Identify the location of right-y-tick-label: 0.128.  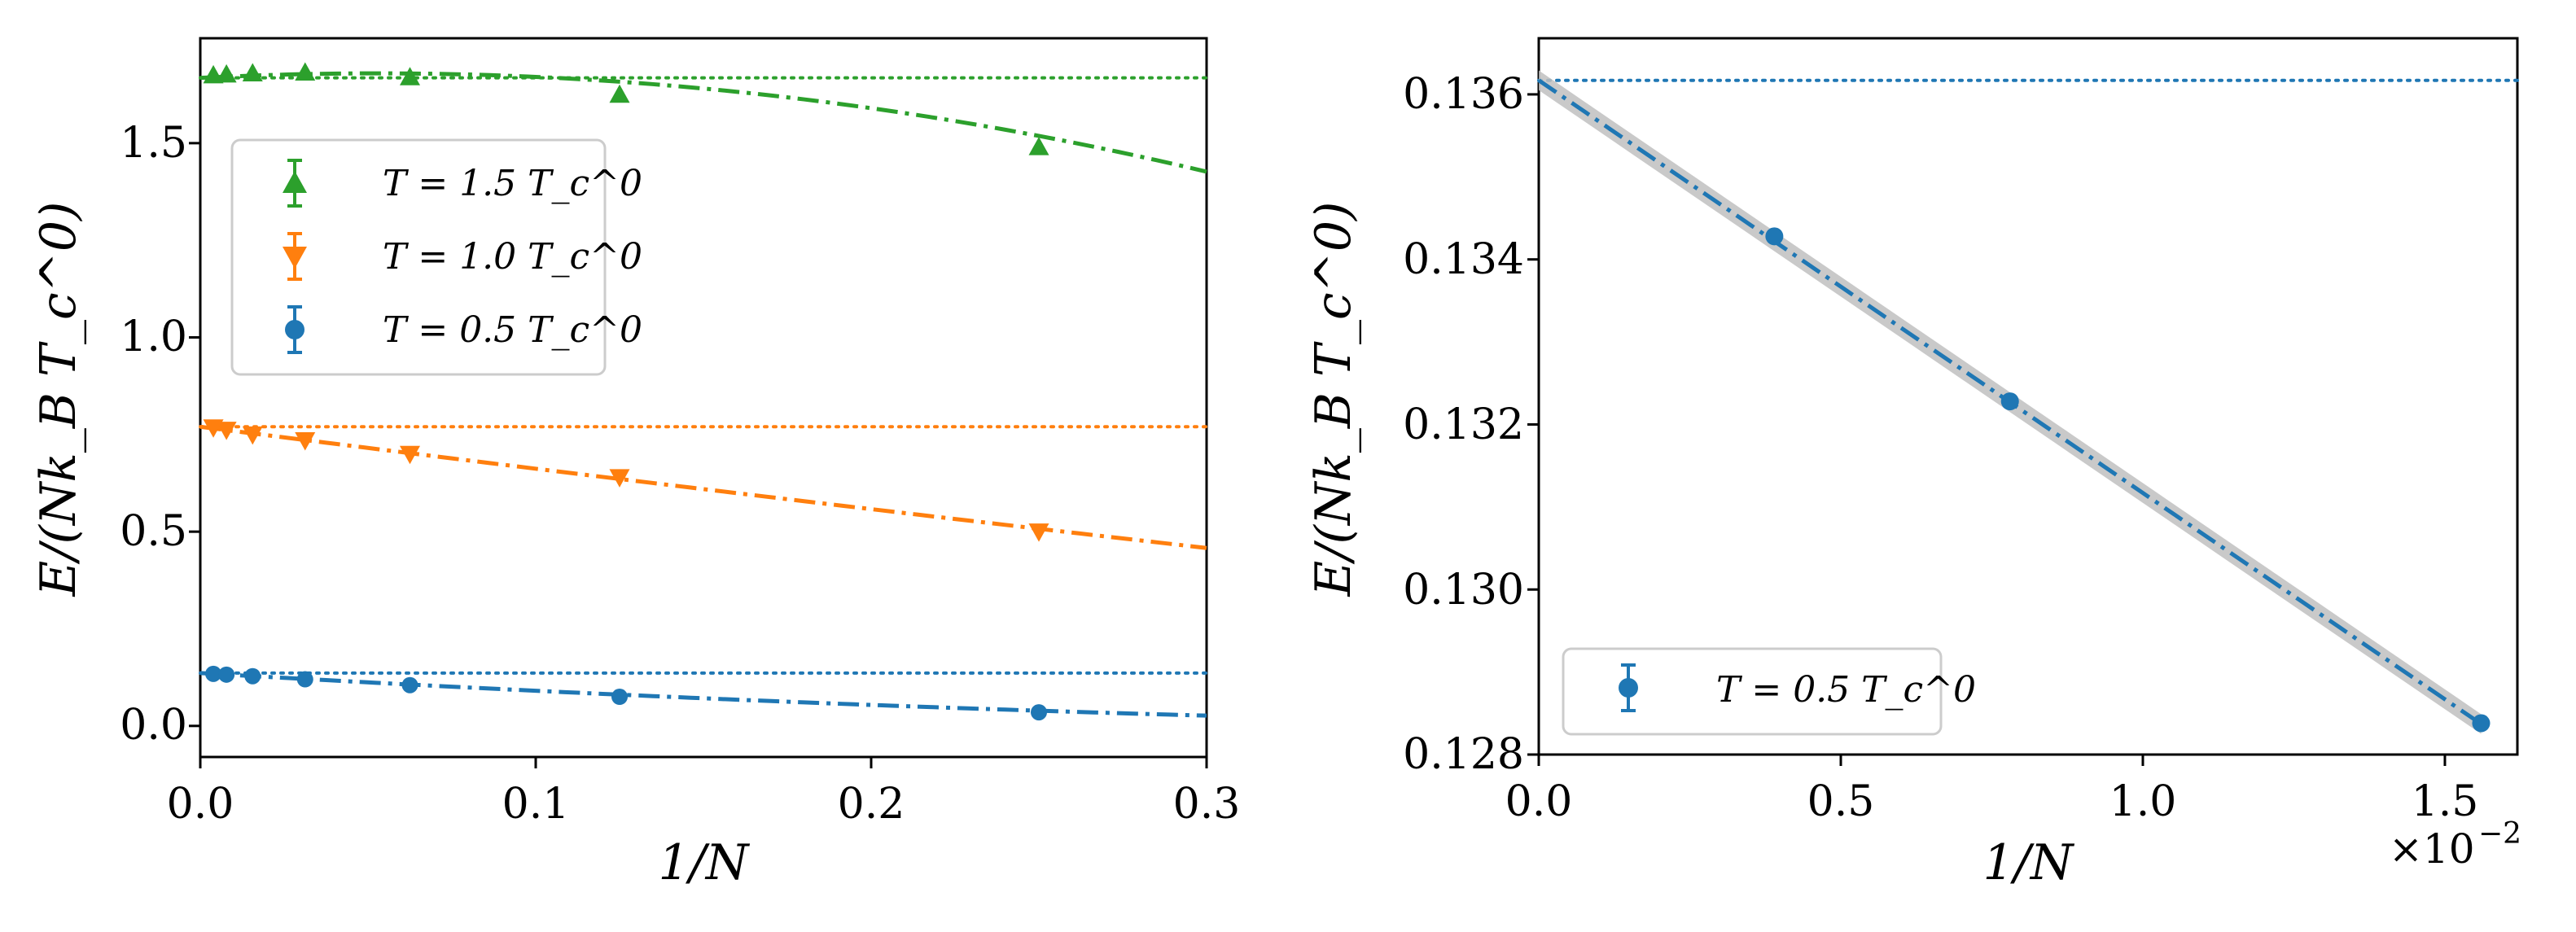
(1463, 754).